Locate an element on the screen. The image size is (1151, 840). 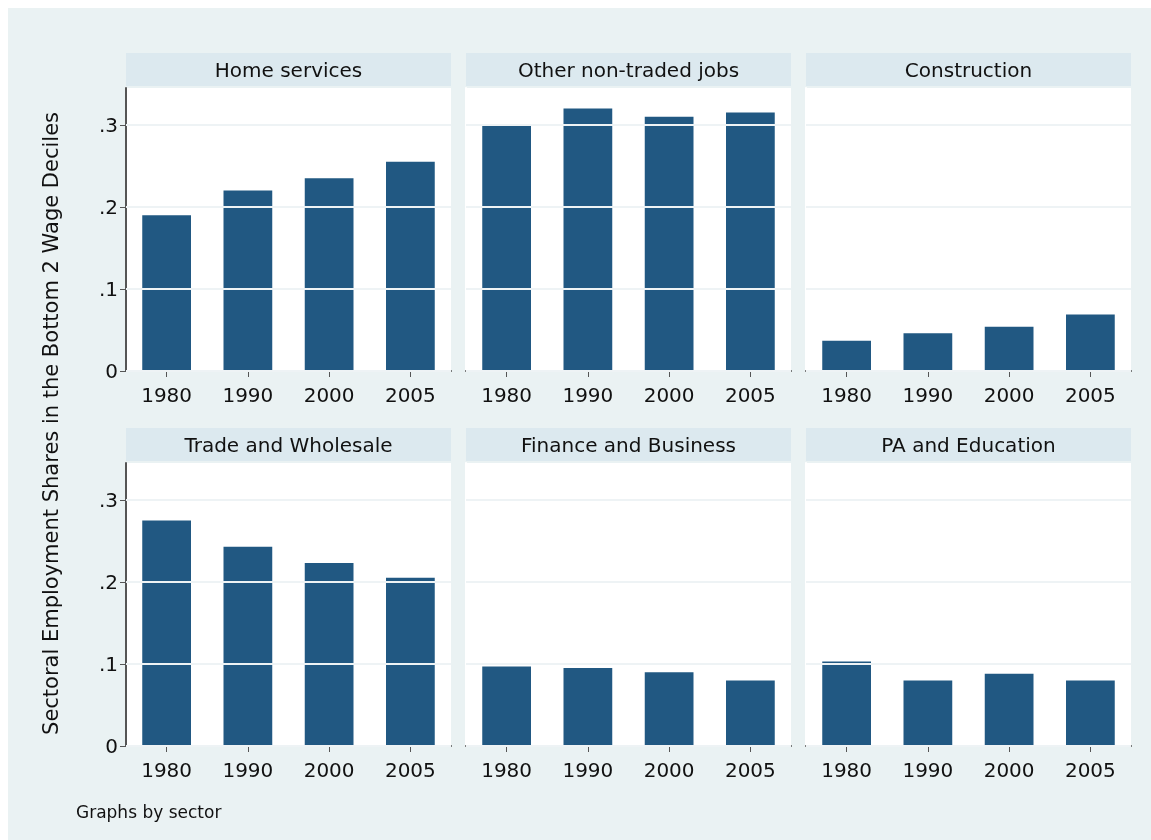
chart-title: Other non-traded jobs is located at coordinates (628, 70).